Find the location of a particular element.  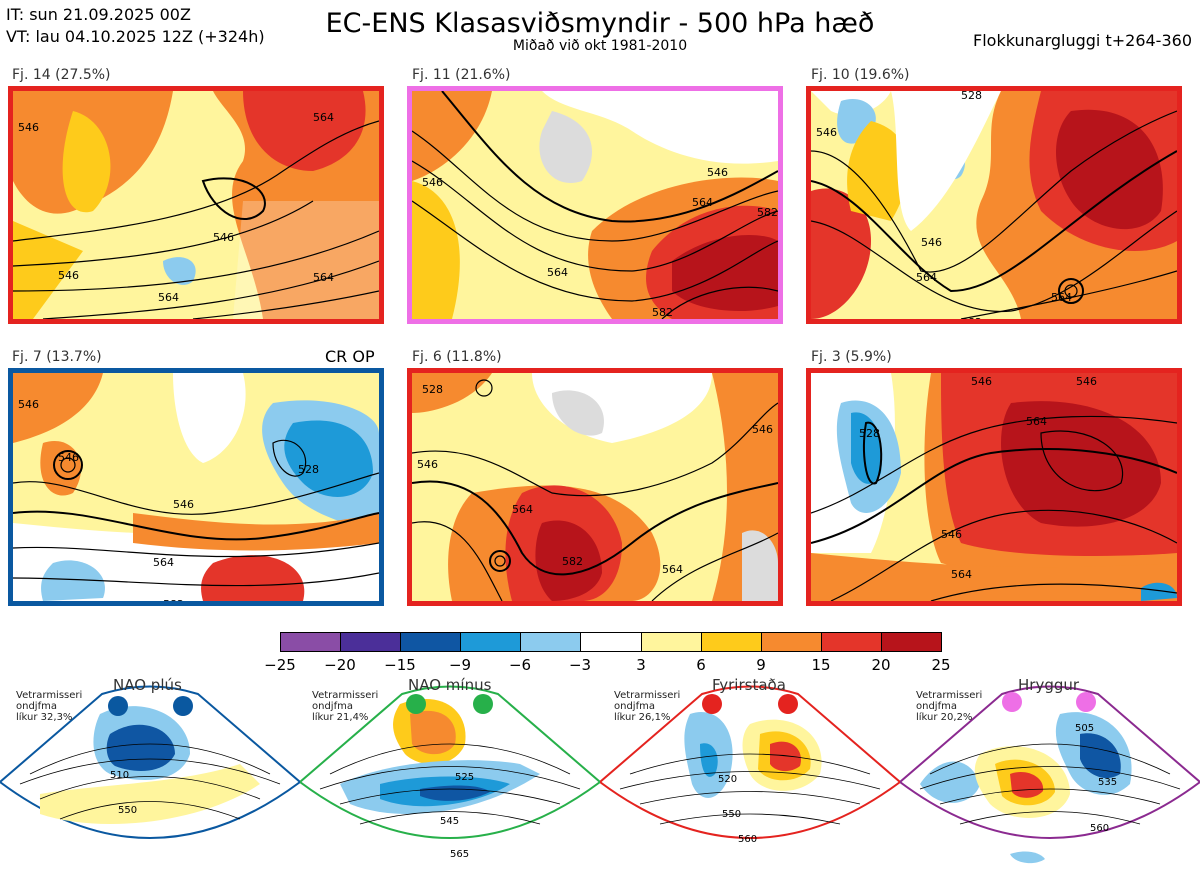

colorbar-tick: 3 is located at coordinates (641, 665).